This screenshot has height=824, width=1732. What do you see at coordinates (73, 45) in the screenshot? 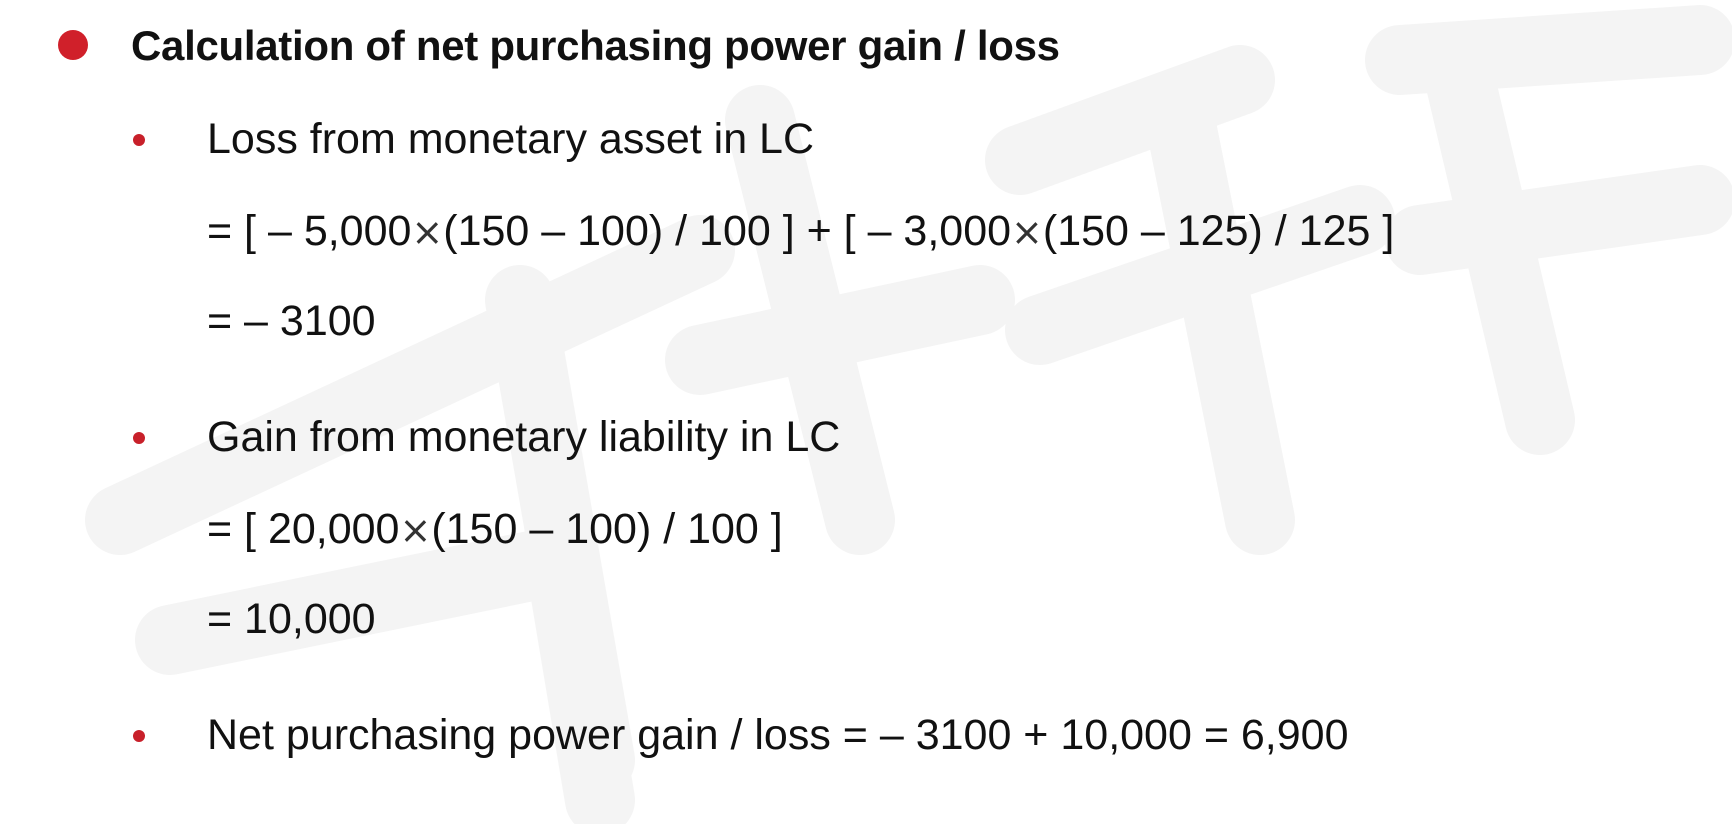
I see `heading-bullet-icon` at bounding box center [73, 45].